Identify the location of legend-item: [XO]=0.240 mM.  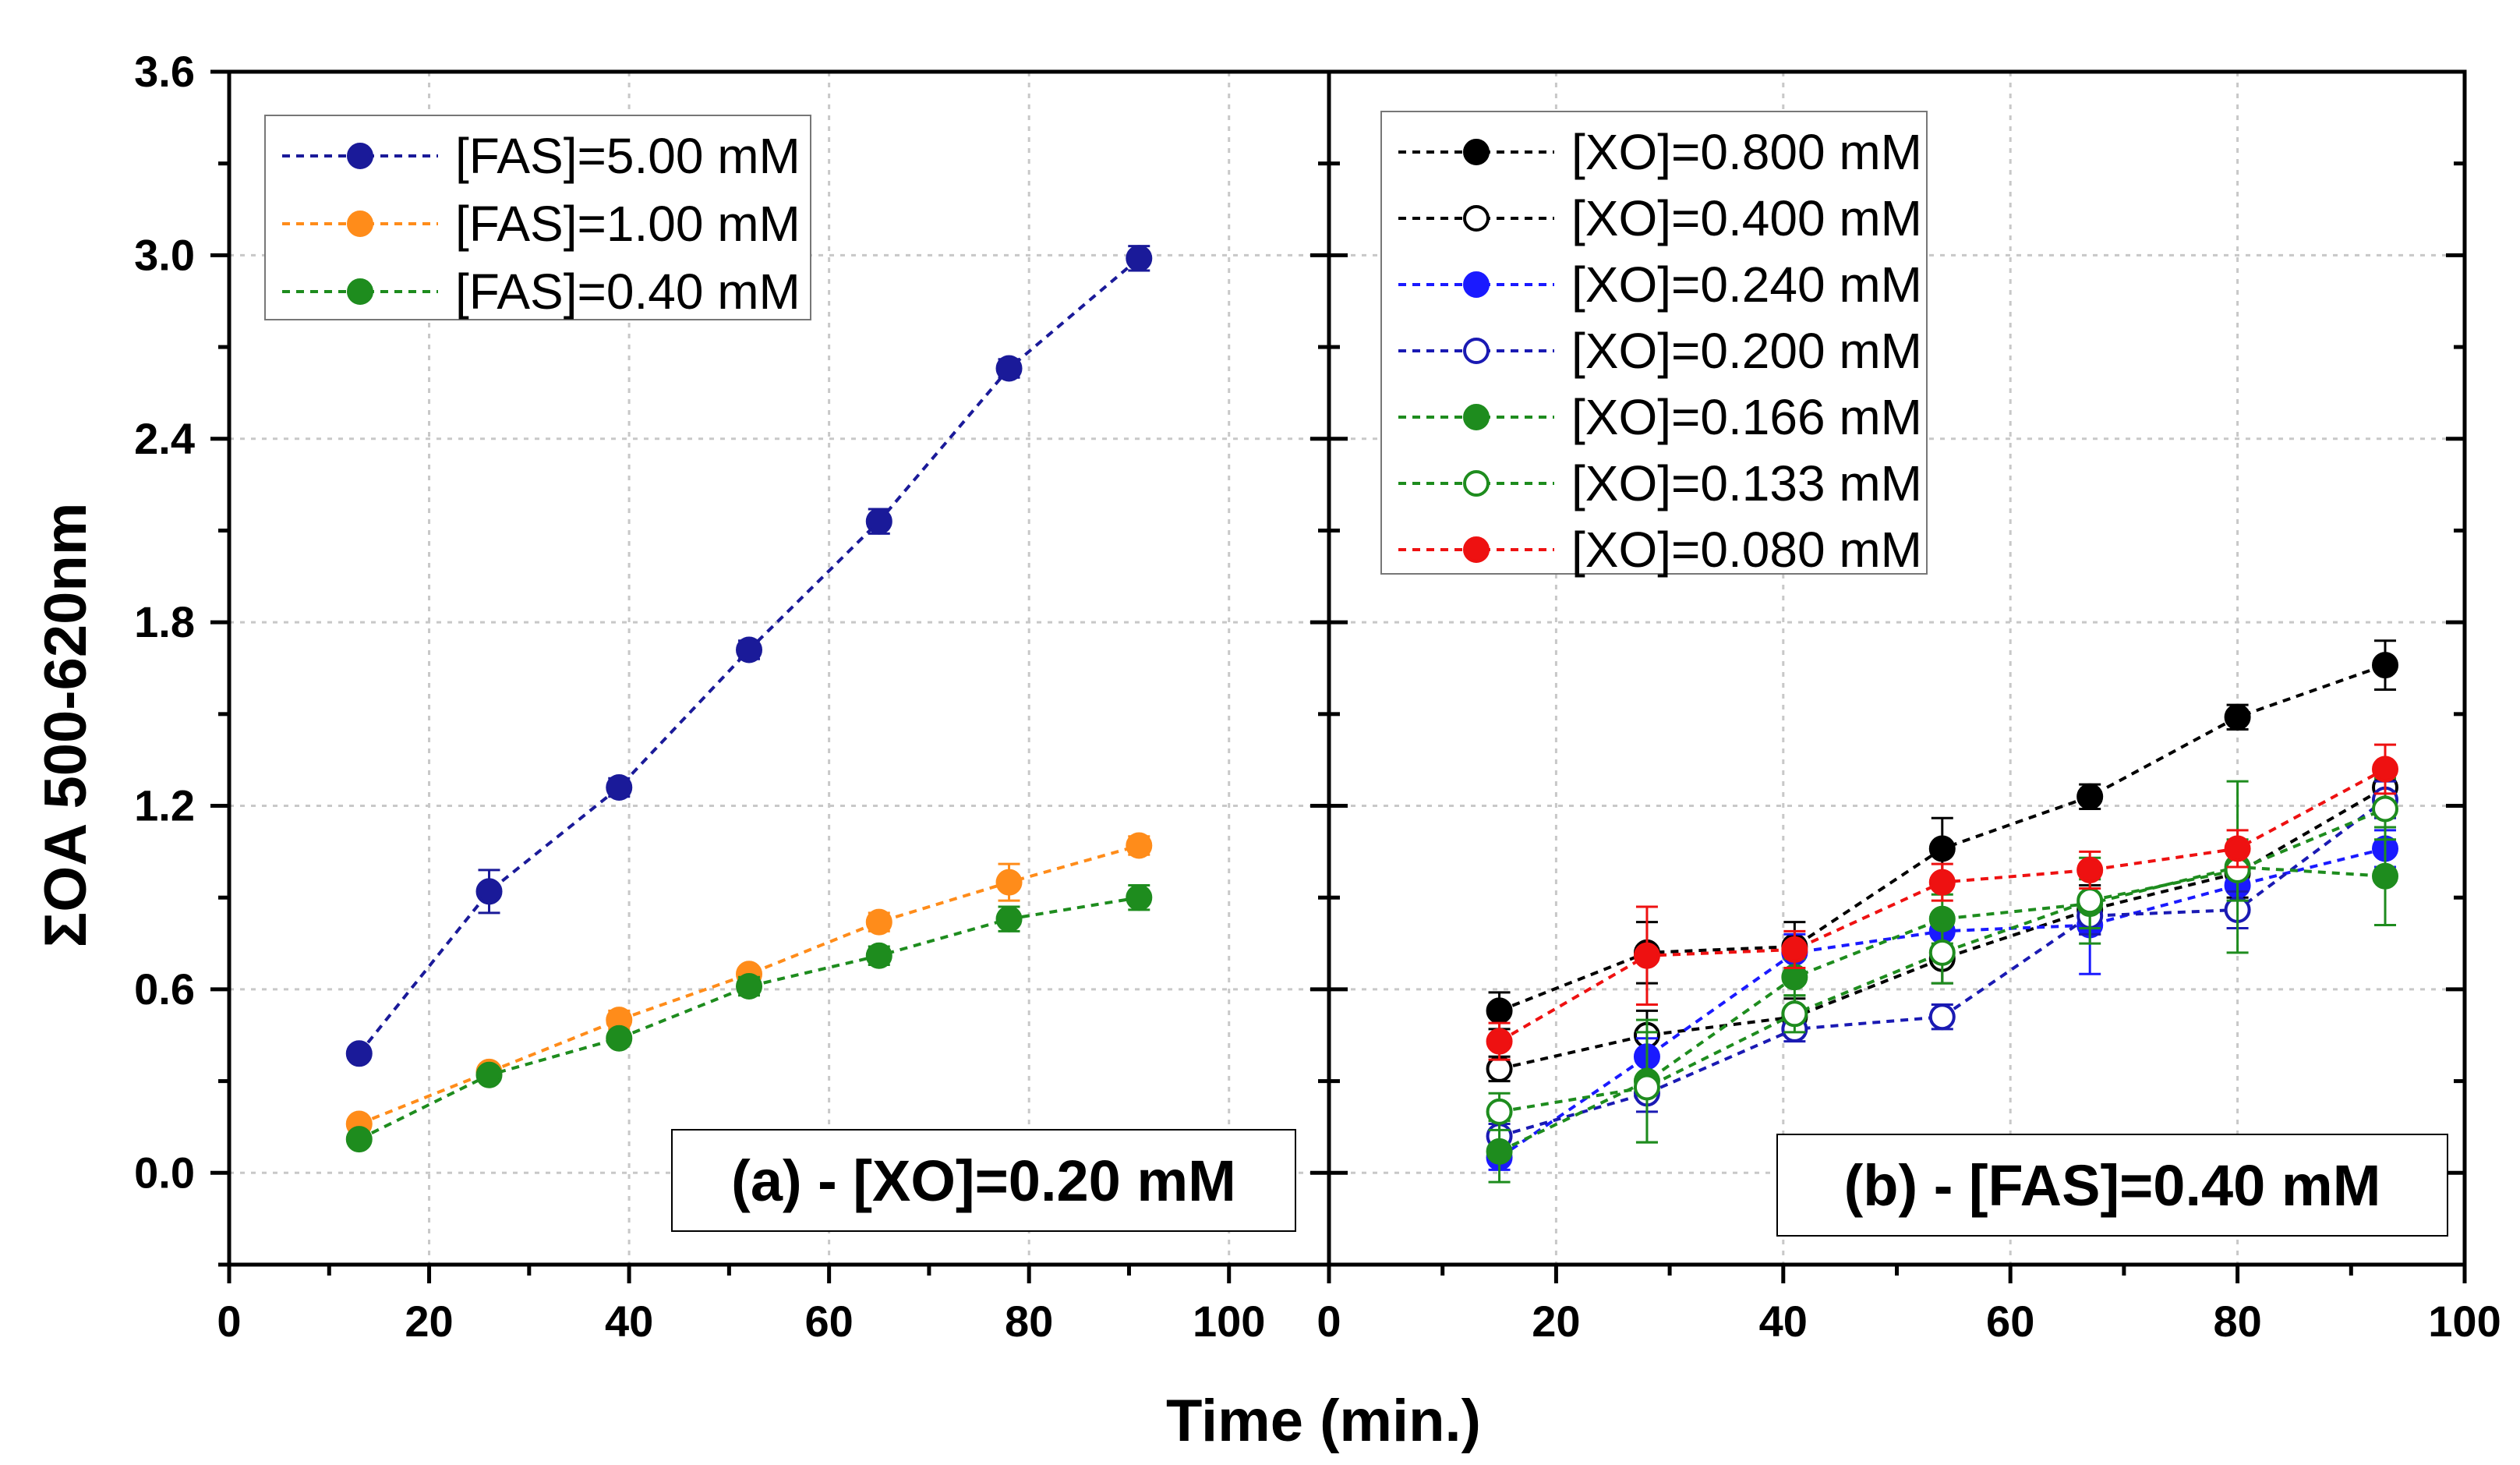
(1660, 285).